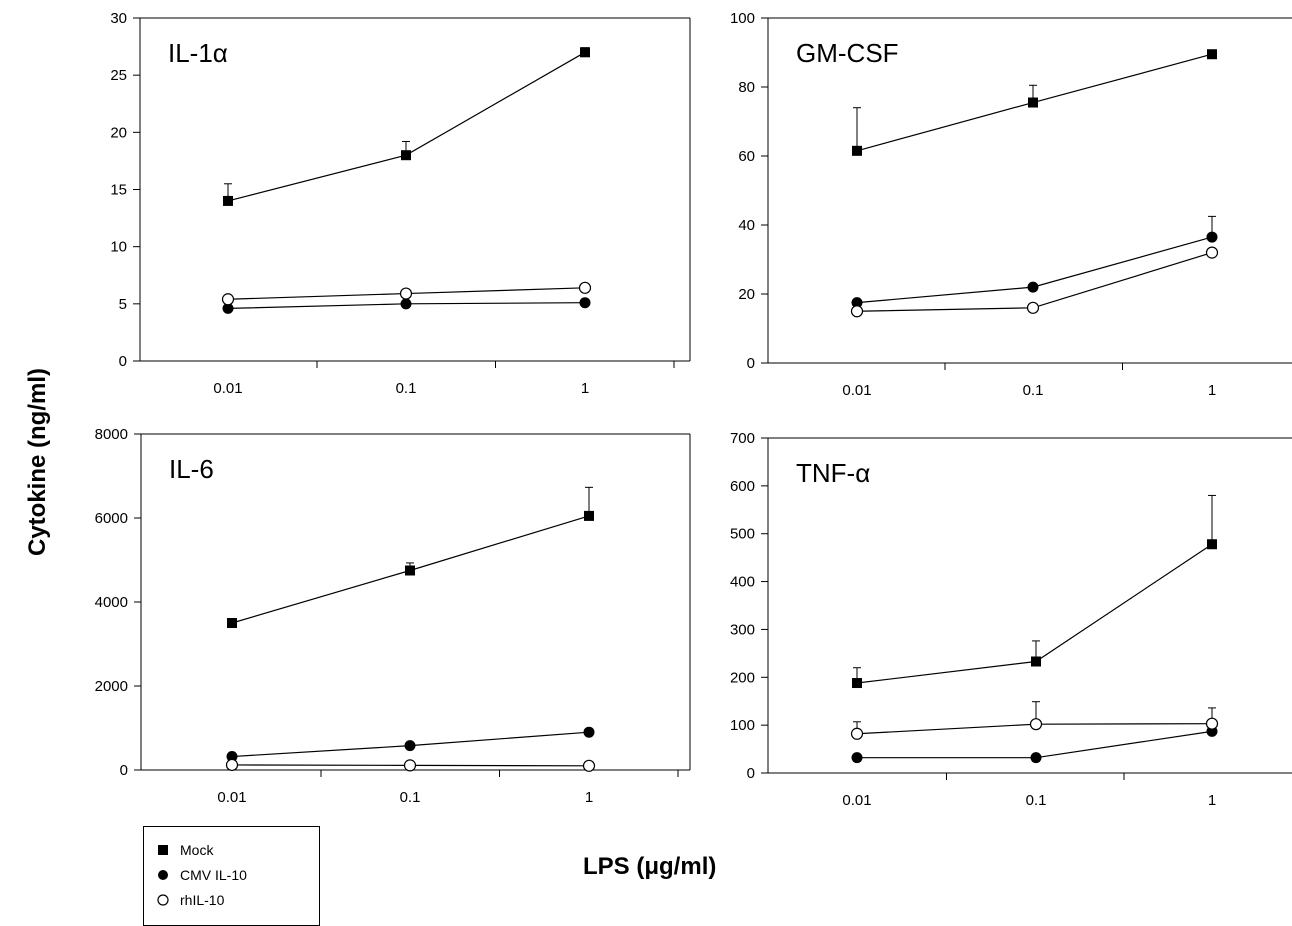 The height and width of the screenshot is (926, 1292). Describe the element at coordinates (742, 582) in the screenshot. I see `y-tick-label: 400` at that location.